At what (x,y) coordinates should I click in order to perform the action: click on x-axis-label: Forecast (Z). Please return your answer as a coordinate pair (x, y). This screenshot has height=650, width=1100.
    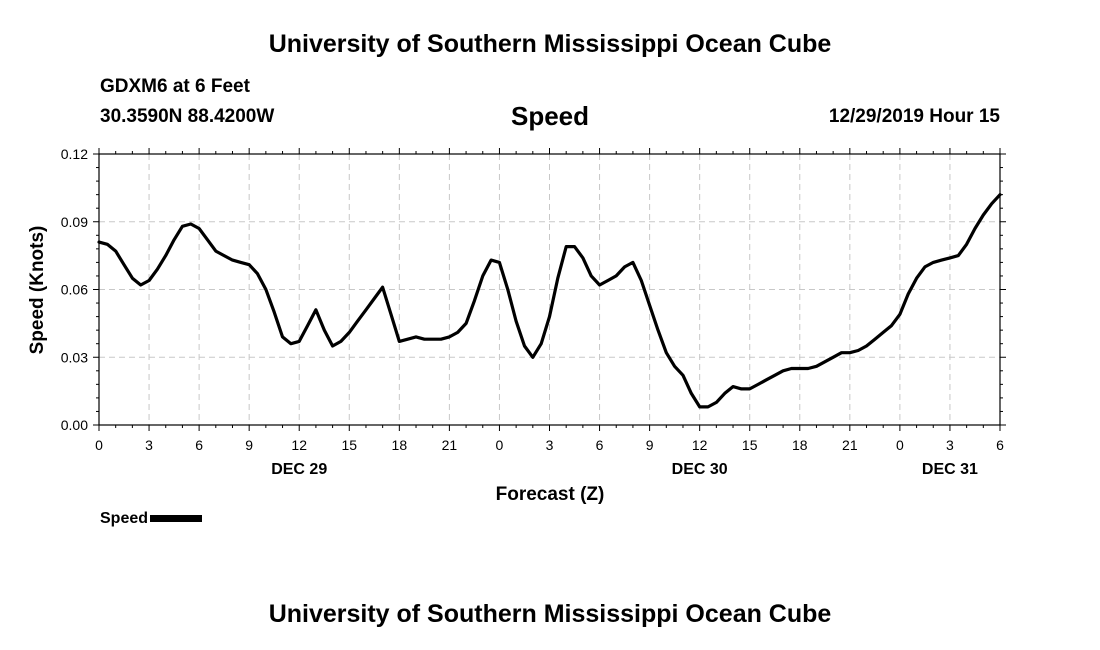
    Looking at the image, I should click on (550, 494).